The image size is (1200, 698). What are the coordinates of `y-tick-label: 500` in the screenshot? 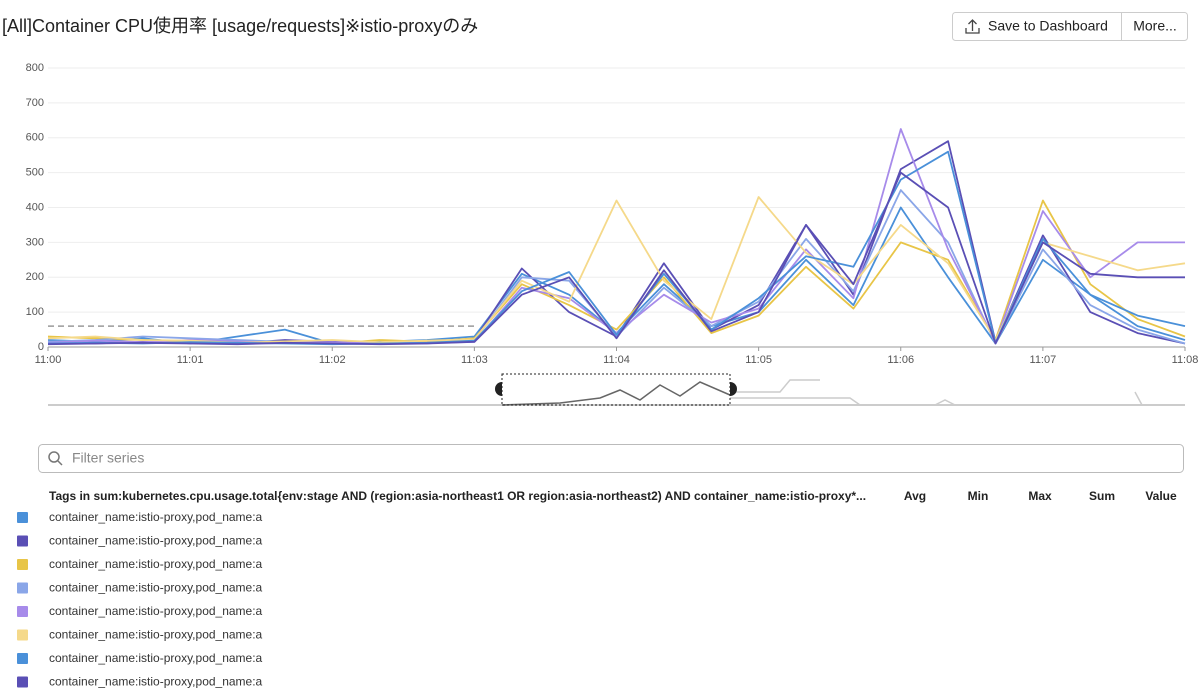 It's located at (35, 173).